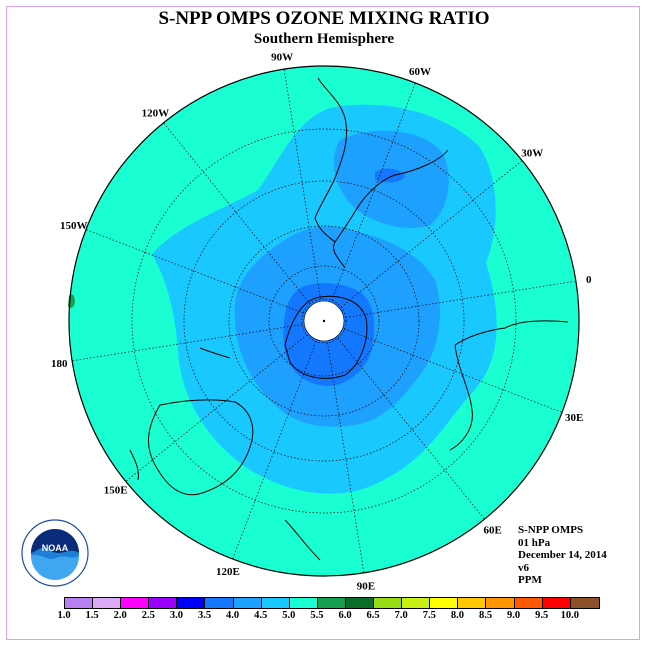 The height and width of the screenshot is (648, 648). Describe the element at coordinates (59, 364) in the screenshot. I see `longitude-label: 180` at that location.